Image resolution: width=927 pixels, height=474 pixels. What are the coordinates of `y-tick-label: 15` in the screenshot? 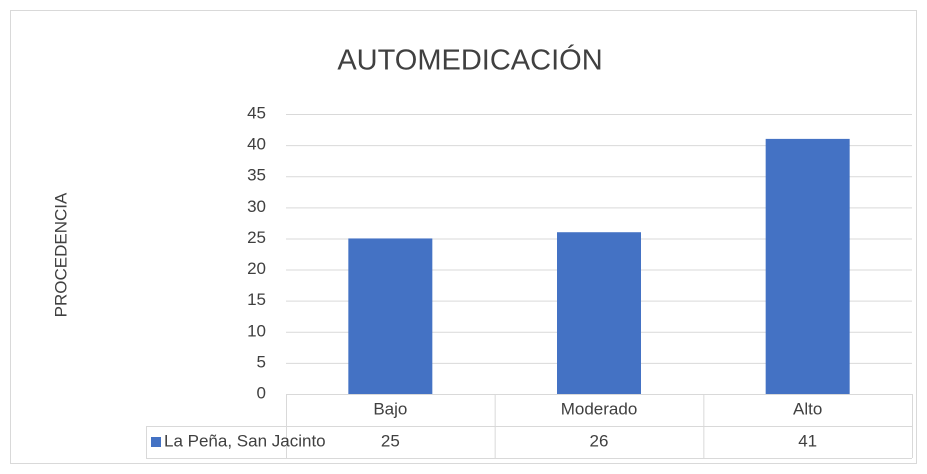 It's located at (256, 299).